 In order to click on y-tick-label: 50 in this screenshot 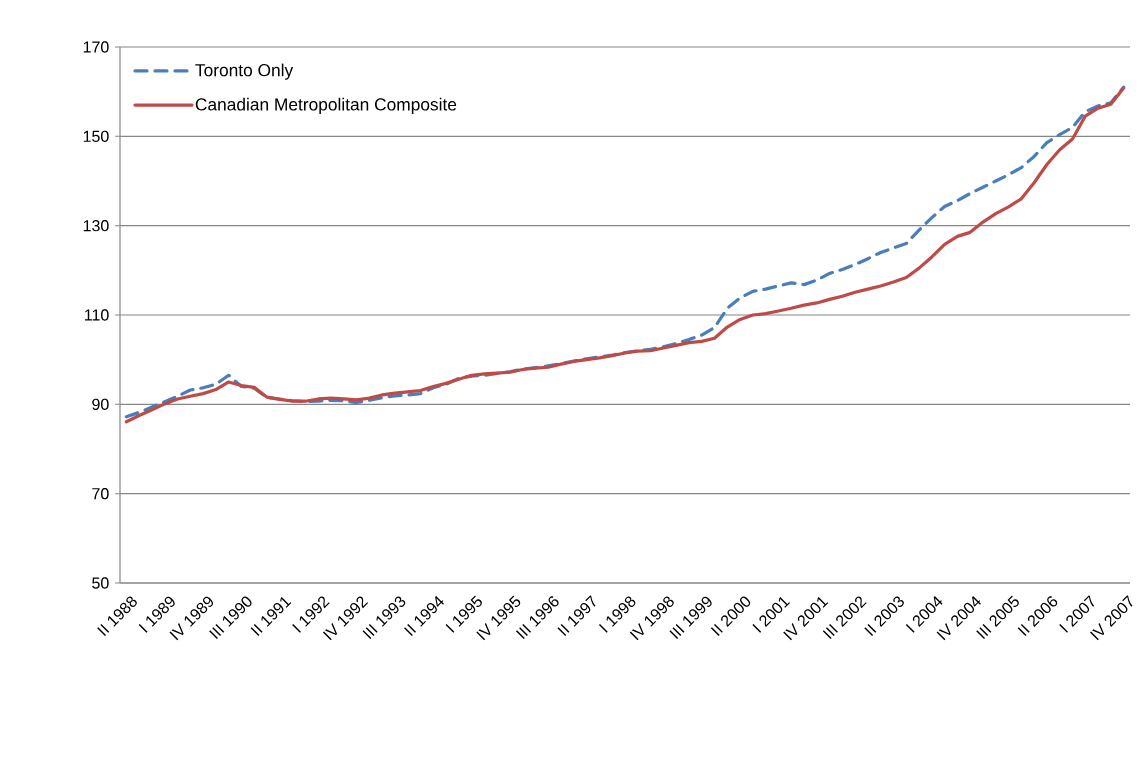, I will do `click(100, 583)`.